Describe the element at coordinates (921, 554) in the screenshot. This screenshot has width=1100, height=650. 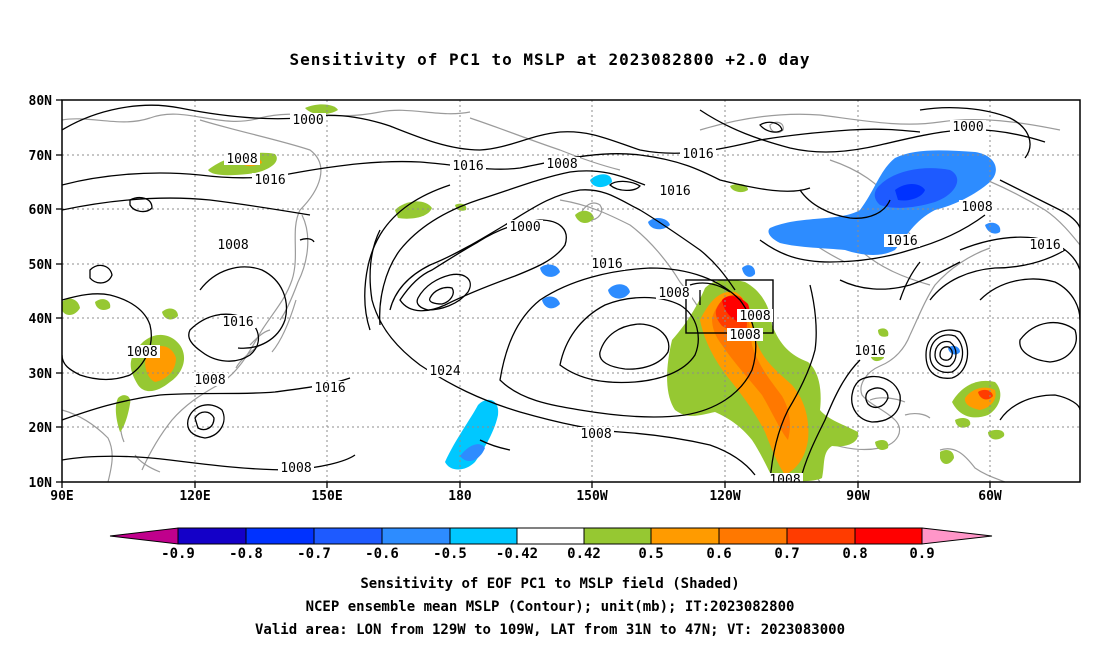
I see `colorbar-label: 0.9` at that location.